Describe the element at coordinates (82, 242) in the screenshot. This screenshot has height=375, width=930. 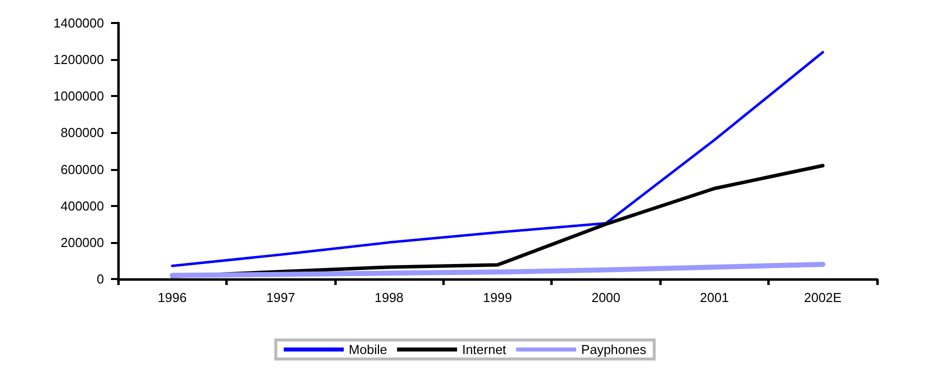
I see `y-tick-label: 200000` at that location.